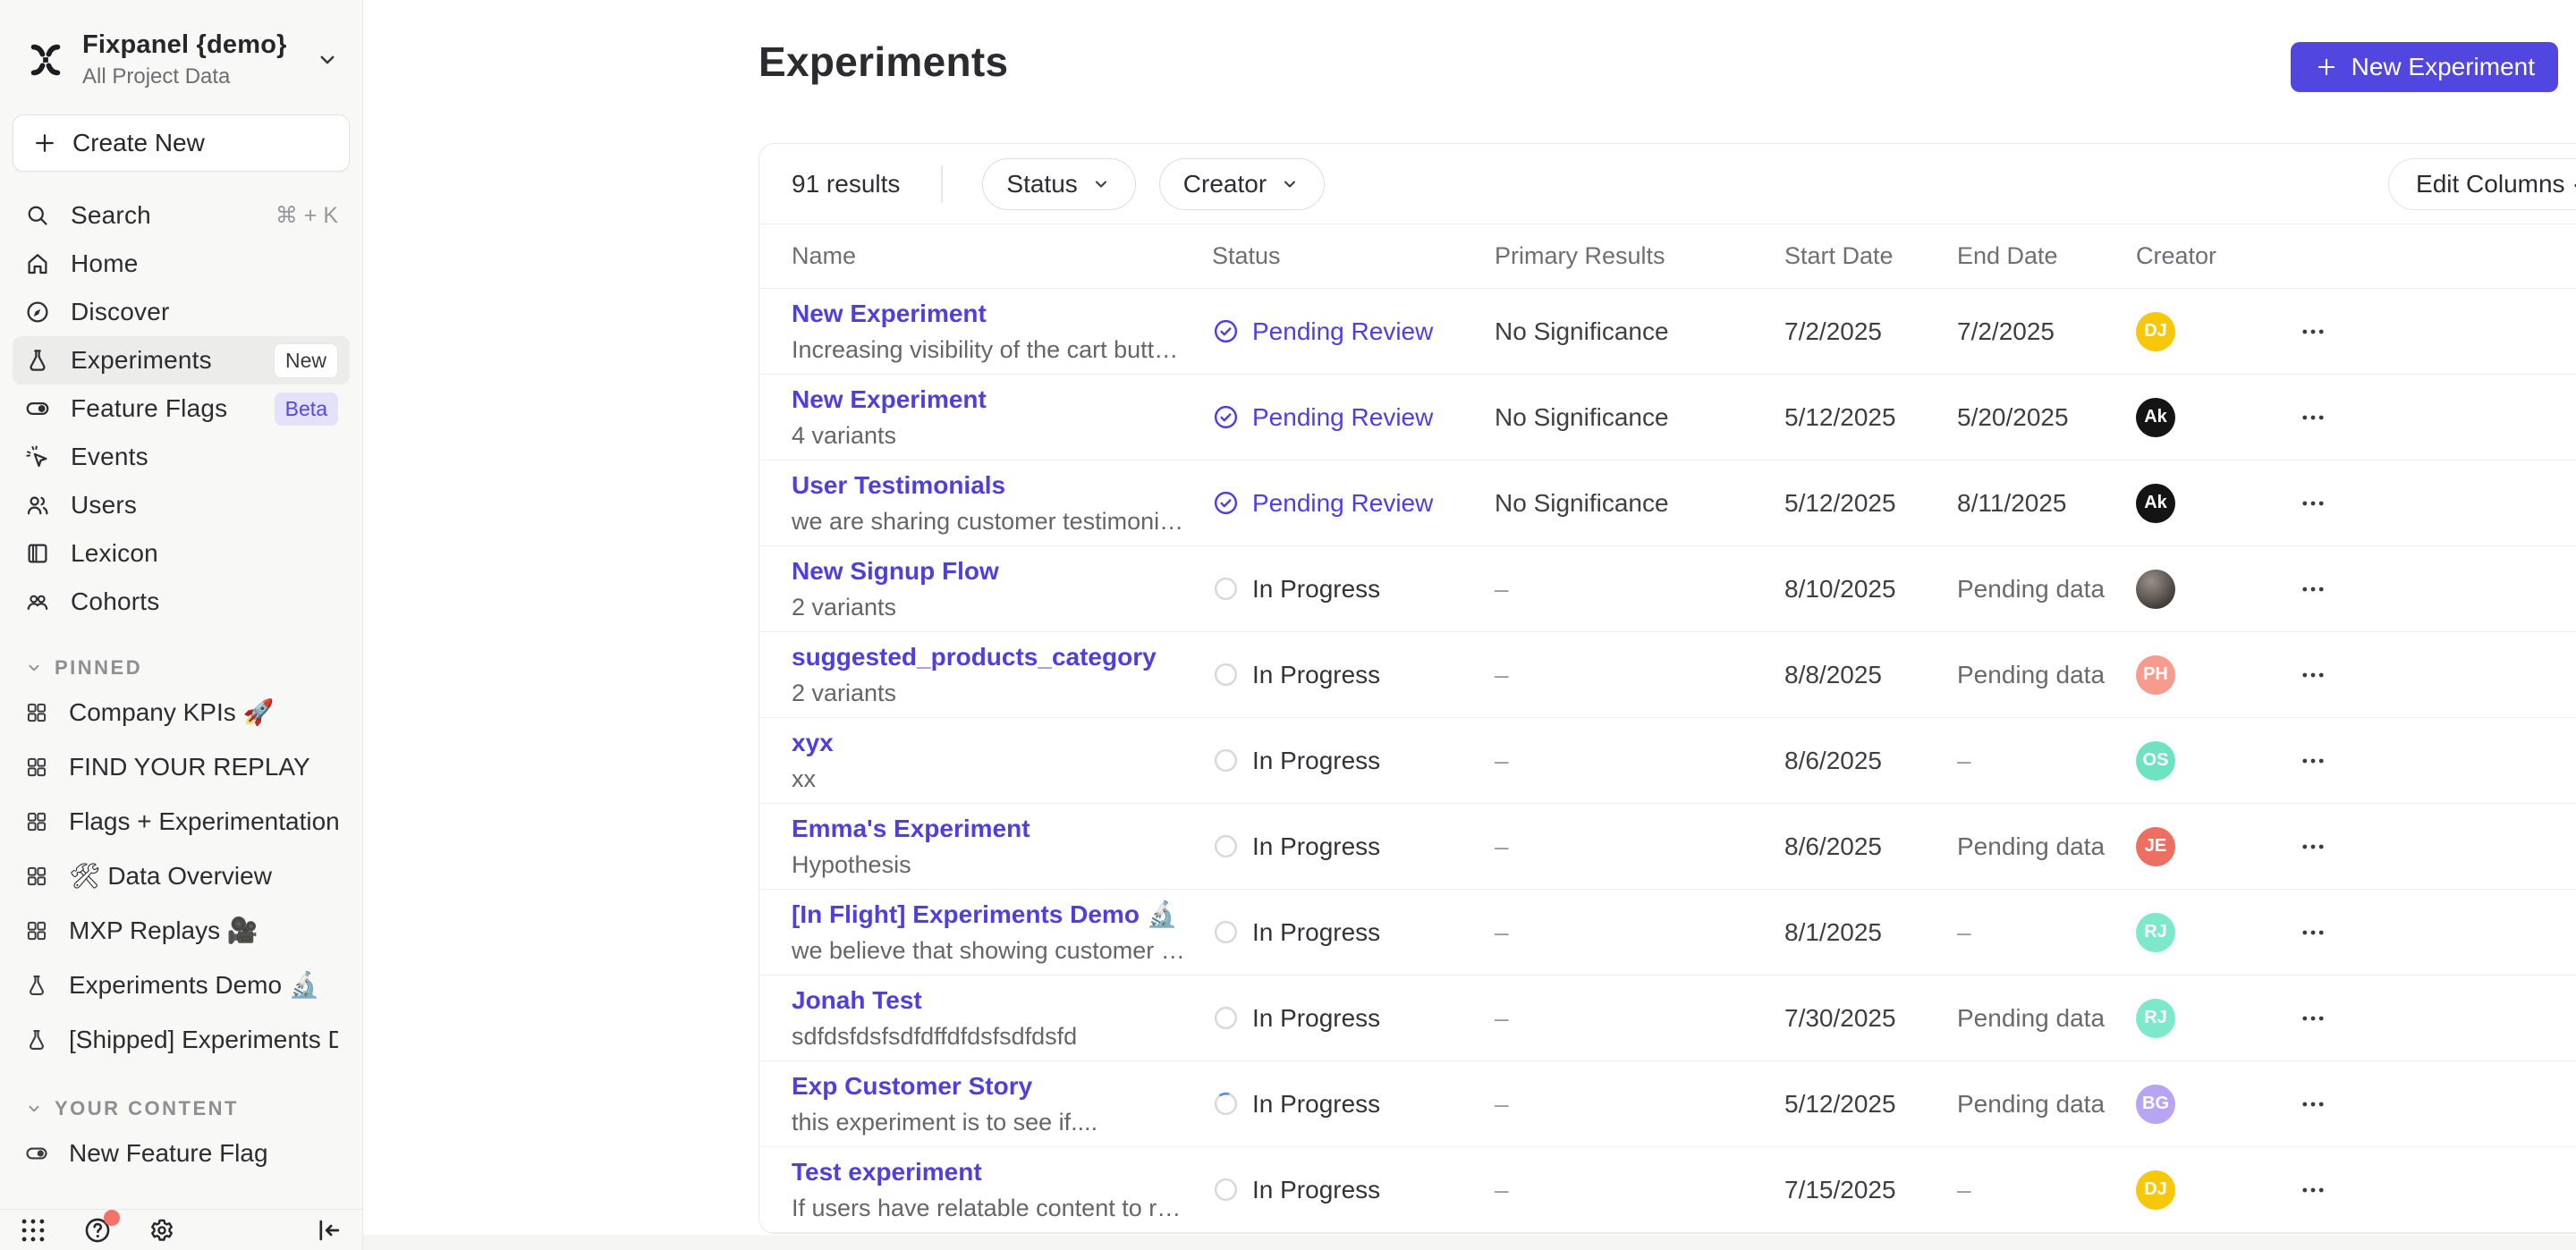  What do you see at coordinates (2326, 67) in the screenshot?
I see `plus-icon` at bounding box center [2326, 67].